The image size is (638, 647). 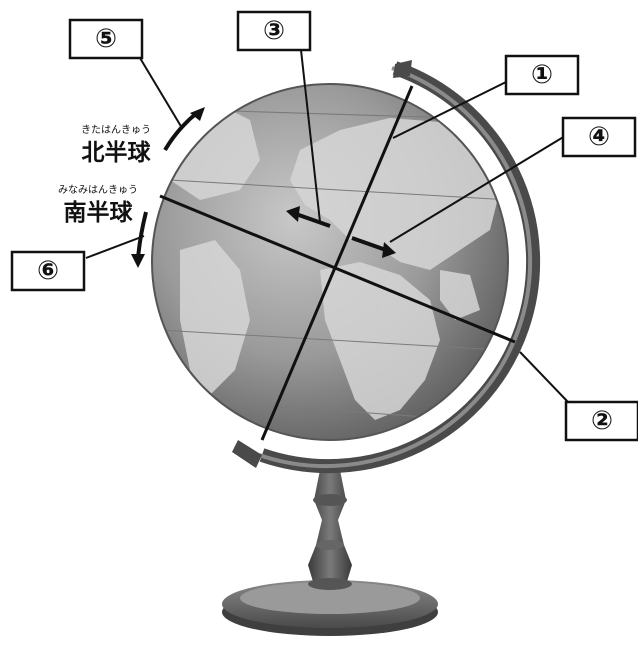 I want to click on northern-hemisphere-ruby: きたはんきゅう, so click(x=116, y=130).